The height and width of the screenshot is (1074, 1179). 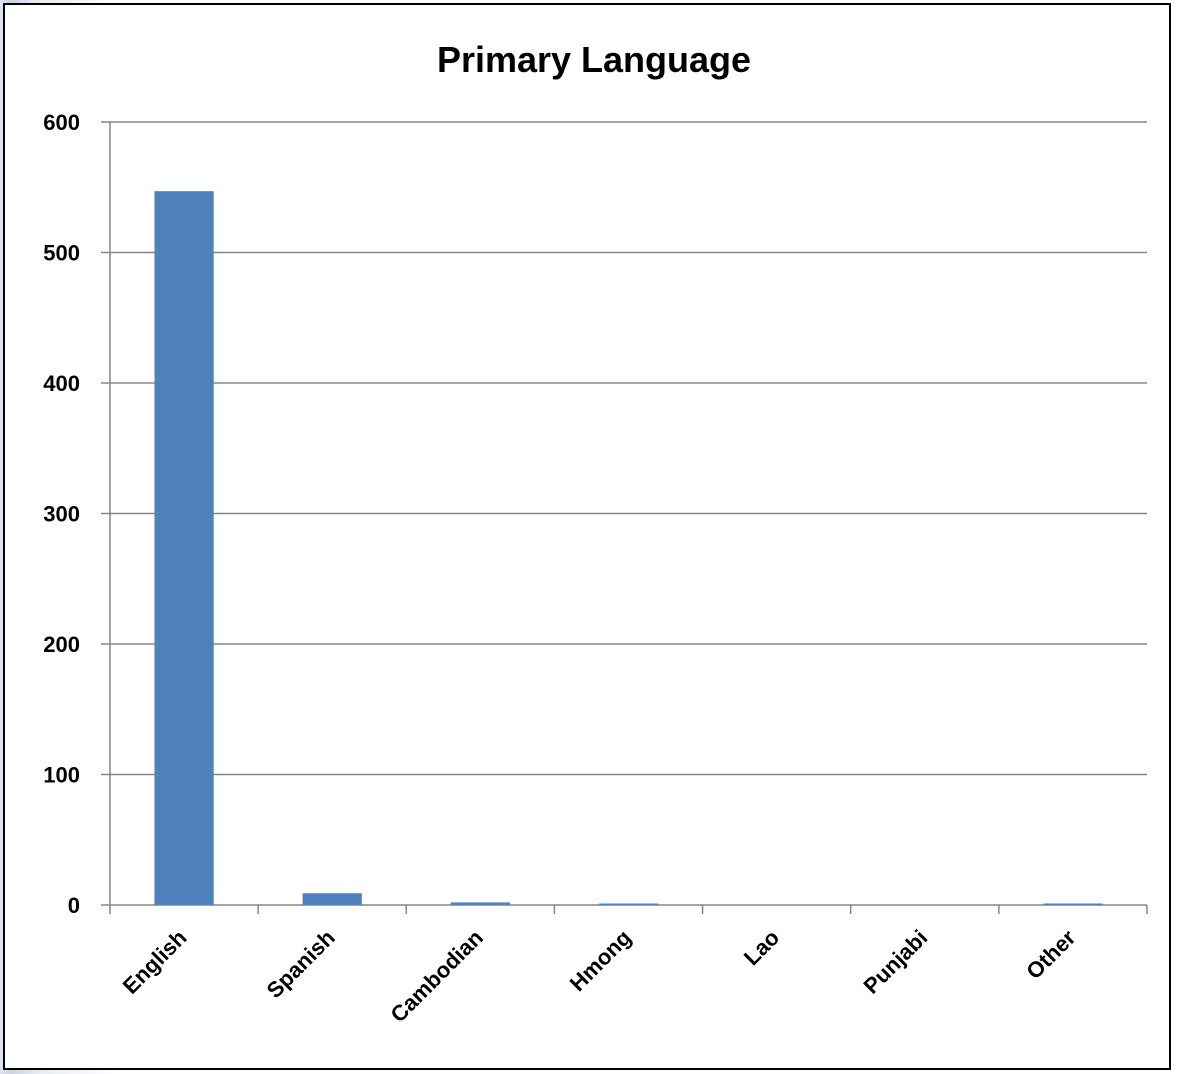 What do you see at coordinates (301, 964) in the screenshot?
I see `x-tick-label: Spanish` at bounding box center [301, 964].